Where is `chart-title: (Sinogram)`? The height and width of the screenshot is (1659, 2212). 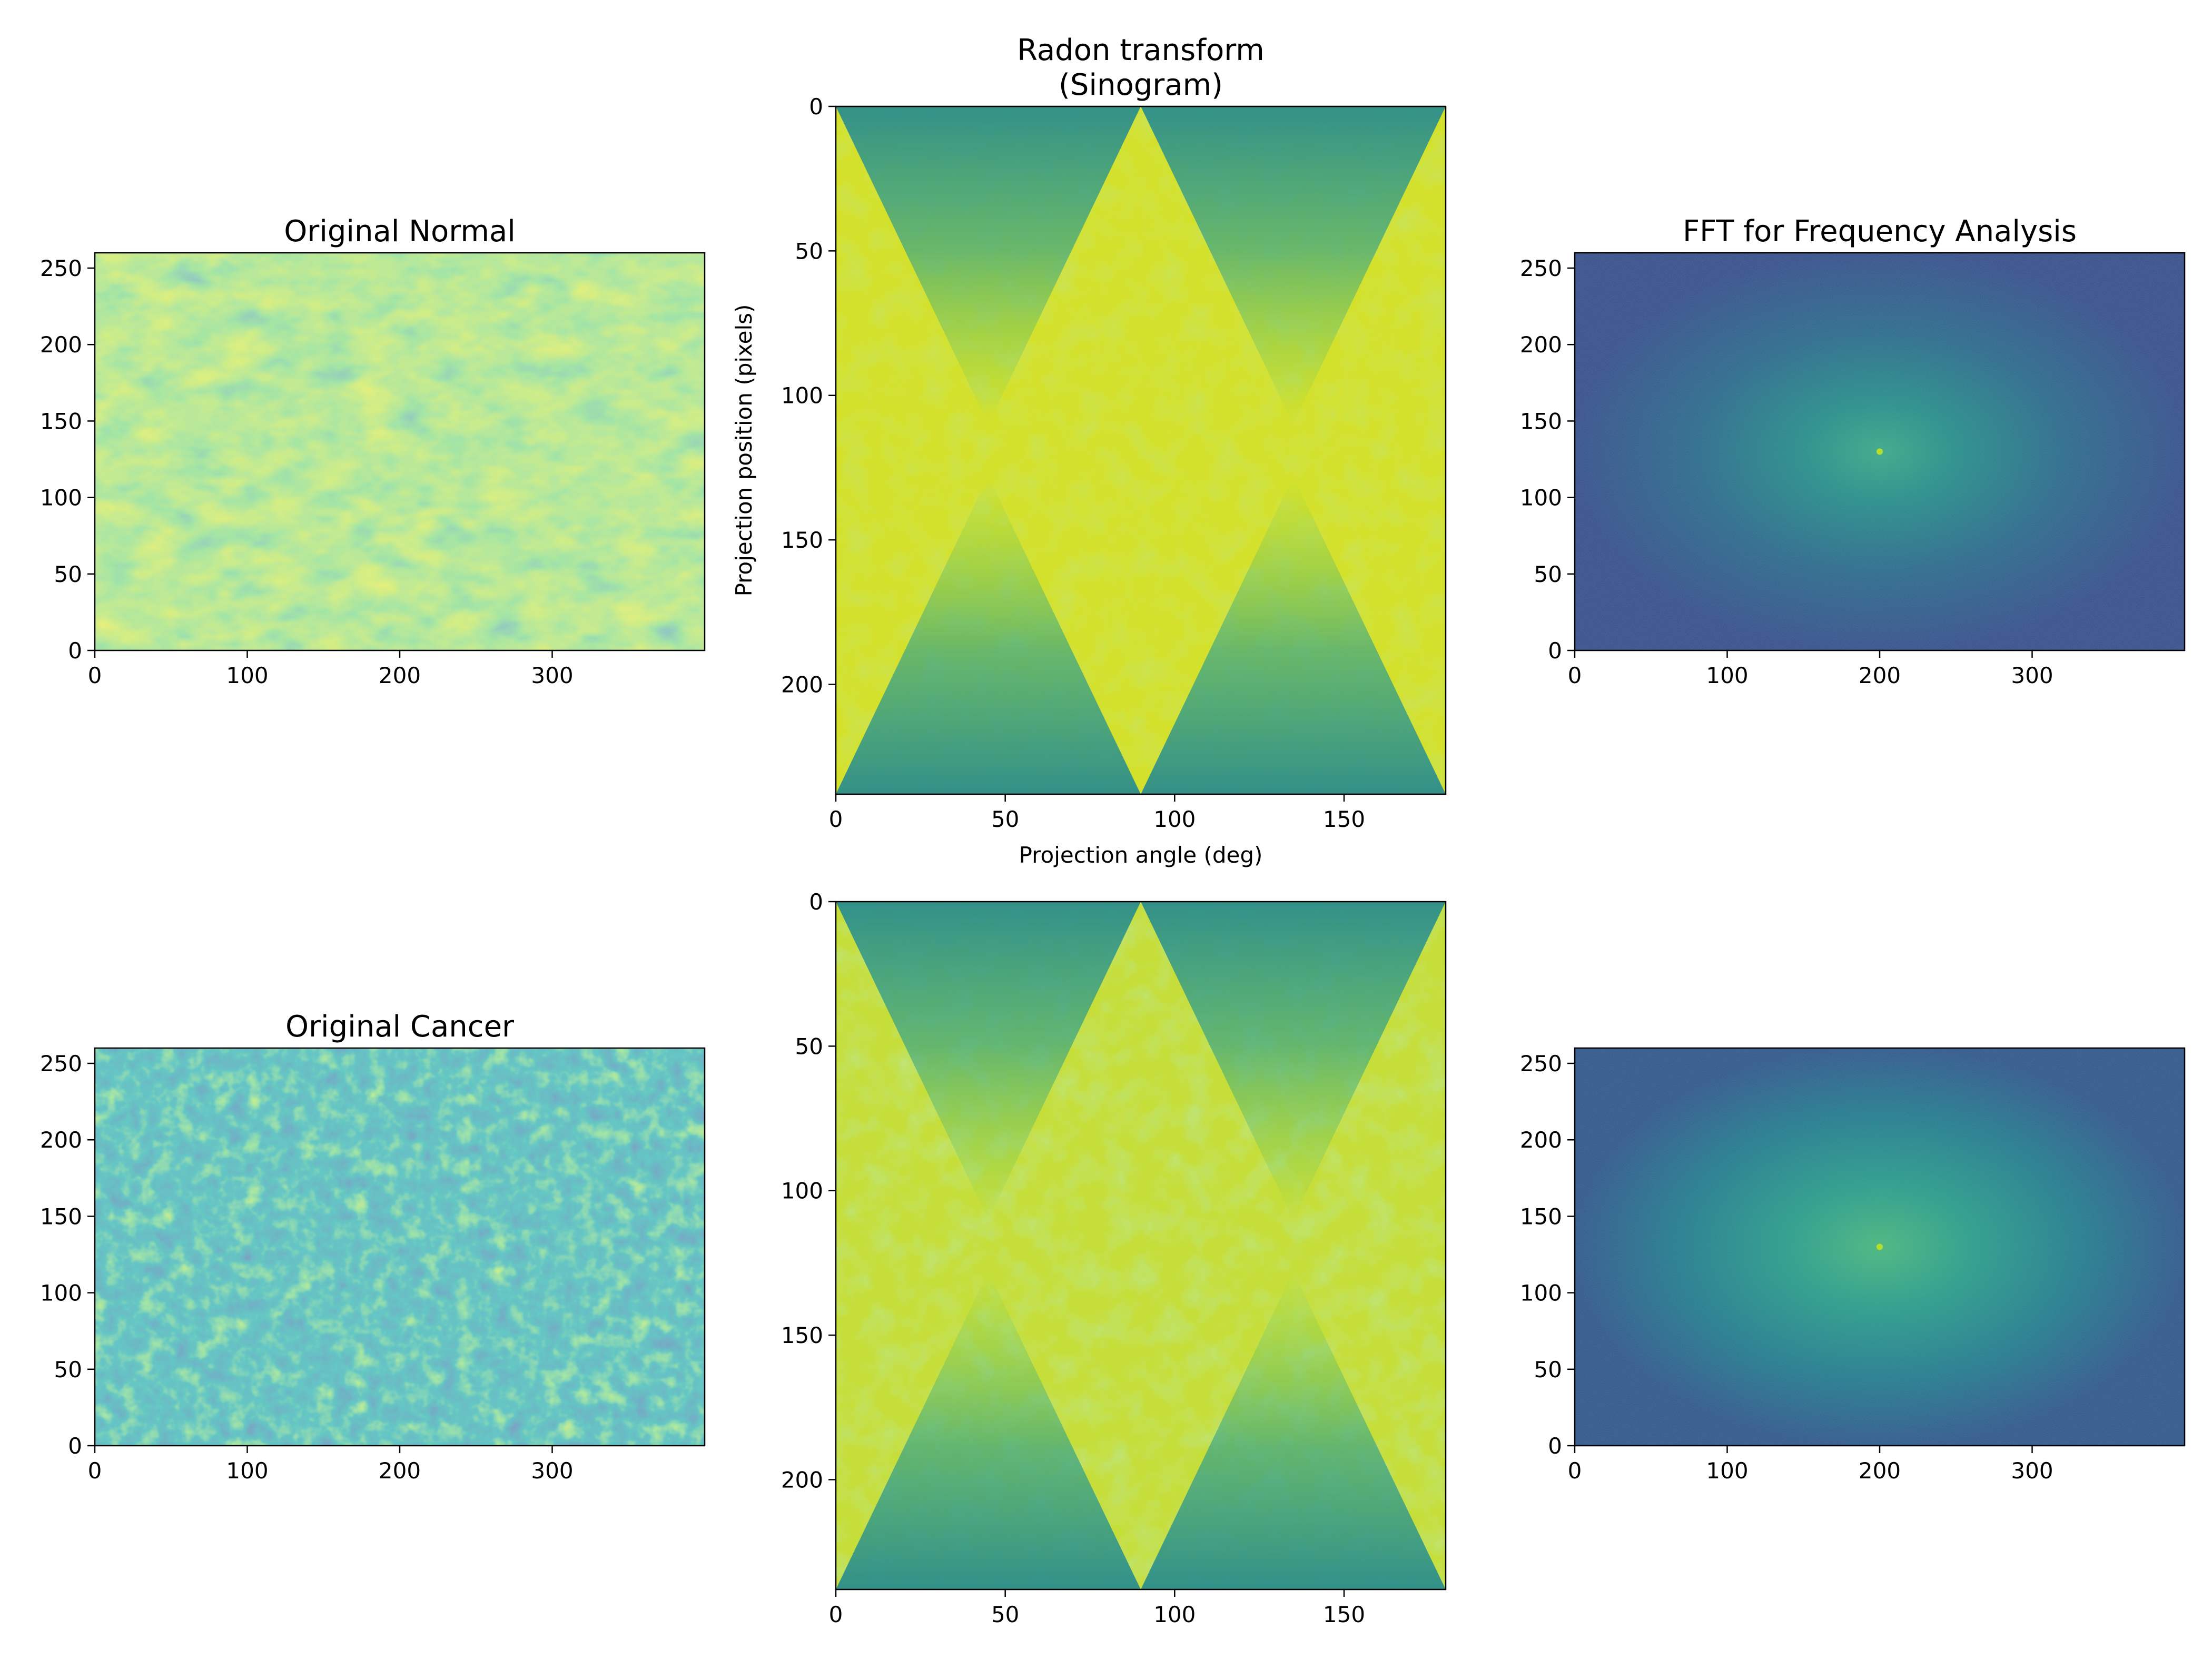 chart-title: (Sinogram) is located at coordinates (1141, 85).